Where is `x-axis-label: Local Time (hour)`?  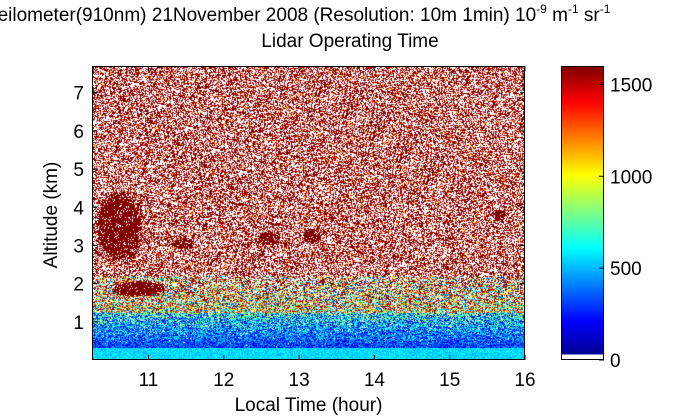
x-axis-label: Local Time (hour) is located at coordinates (308, 405).